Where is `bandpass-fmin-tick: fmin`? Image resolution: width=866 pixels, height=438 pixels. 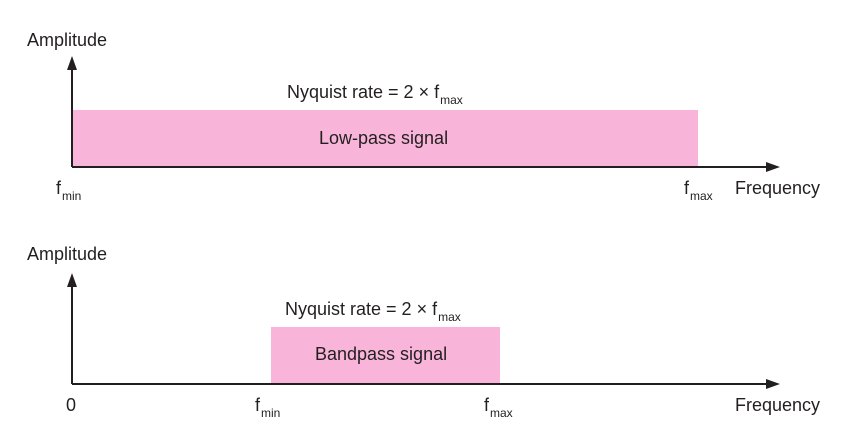 bandpass-fmin-tick: fmin is located at coordinates (268, 407).